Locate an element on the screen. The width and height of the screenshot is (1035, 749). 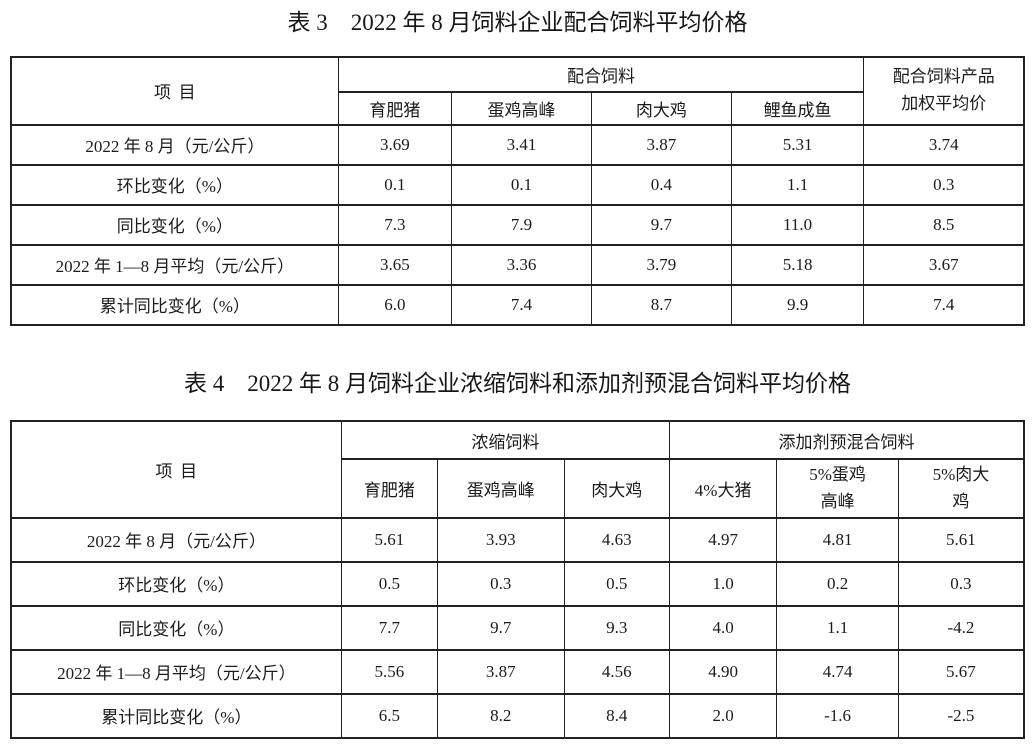
table-row: 同比变化（%） 7.3 7.9 9.7 11.0 8.5 is located at coordinates (517, 224).